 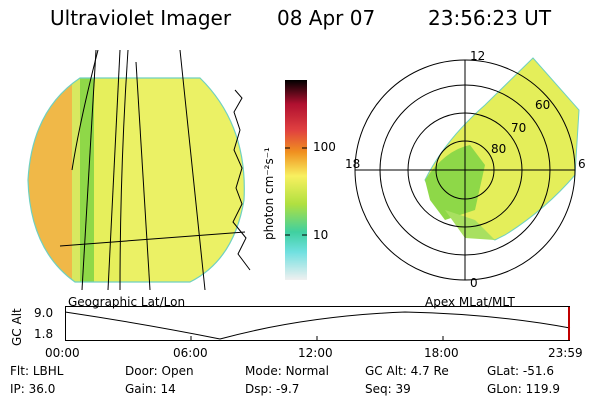 I want to click on time-tick-1200: 12:00, so click(x=315, y=353).